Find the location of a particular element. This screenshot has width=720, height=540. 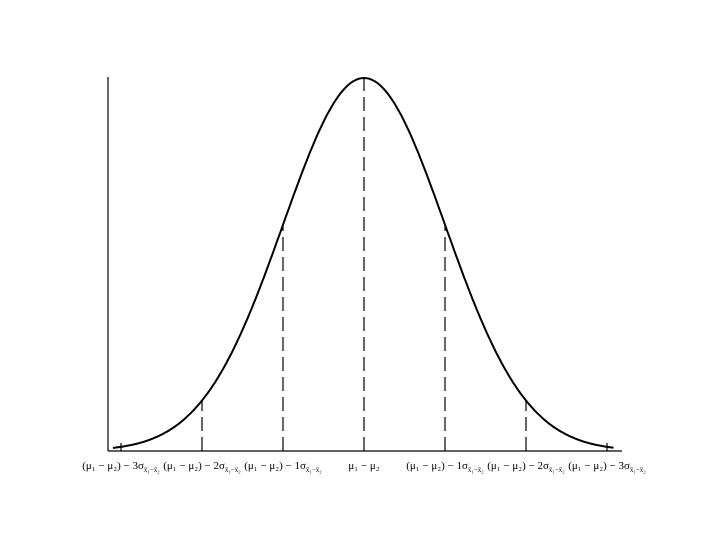

label-main: μ₁ − μ₂ is located at coordinates (363, 466).